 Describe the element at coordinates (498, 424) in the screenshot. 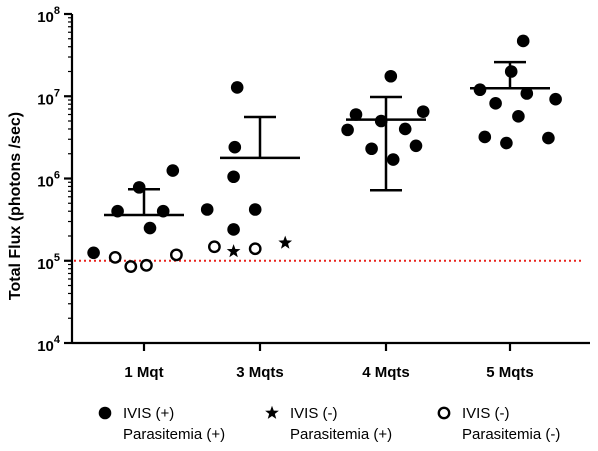

I see `legend-item: IVIS (-) Parasitemia (-)` at that location.